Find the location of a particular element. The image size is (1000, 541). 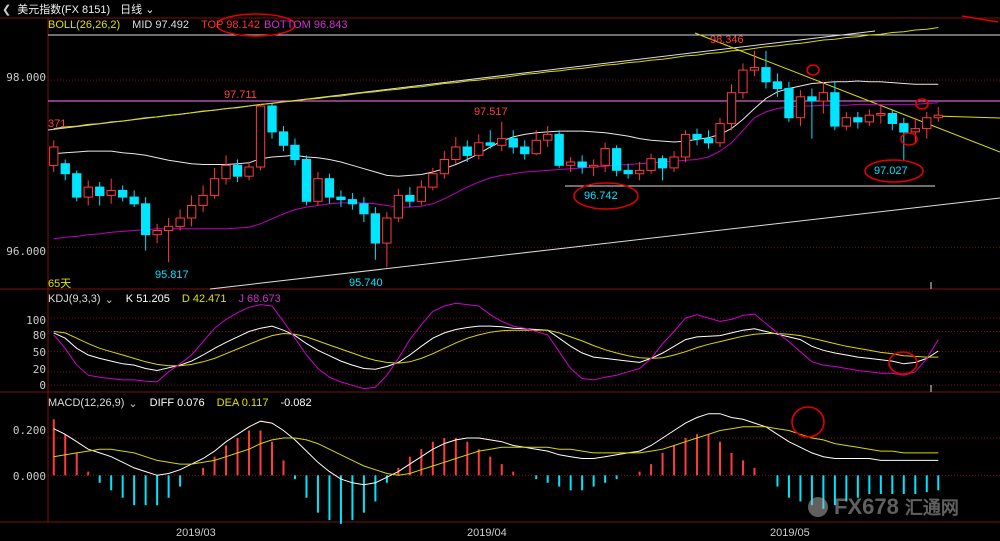

macd-diff-series is located at coordinates (496, 449).